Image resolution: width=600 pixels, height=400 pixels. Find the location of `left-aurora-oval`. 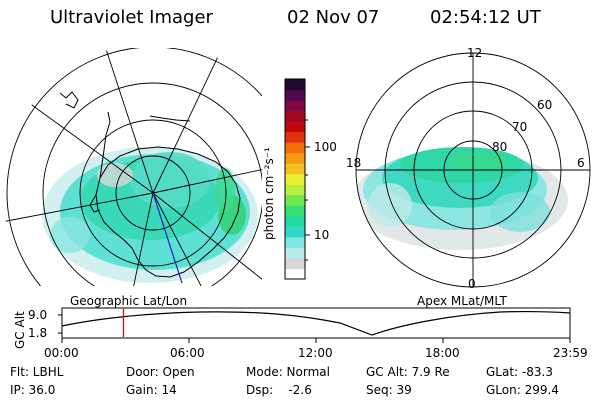

left-aurora-oval is located at coordinates (150, 215).